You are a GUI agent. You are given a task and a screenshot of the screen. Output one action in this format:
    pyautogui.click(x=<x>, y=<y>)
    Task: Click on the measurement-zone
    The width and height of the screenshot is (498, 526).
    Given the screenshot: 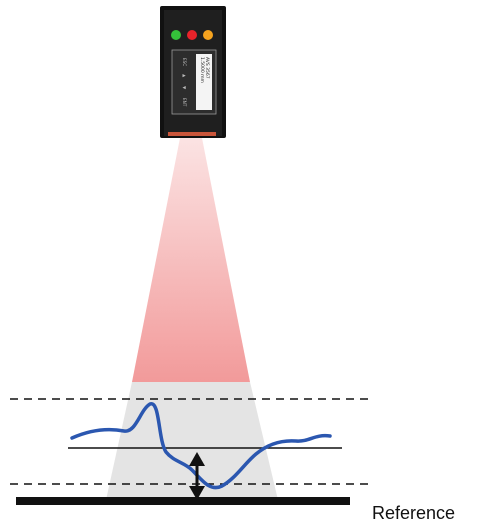 What is the action you would take?
    pyautogui.click(x=192, y=441)
    